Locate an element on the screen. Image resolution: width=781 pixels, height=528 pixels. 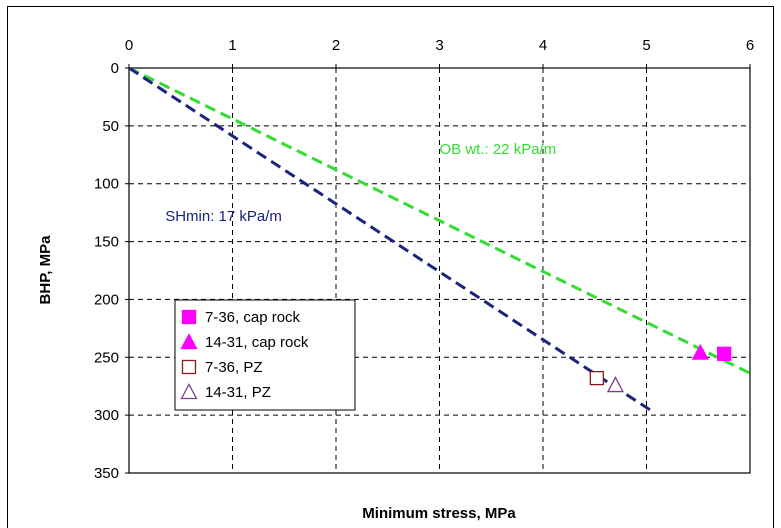
data-points is located at coordinates (660, 368).